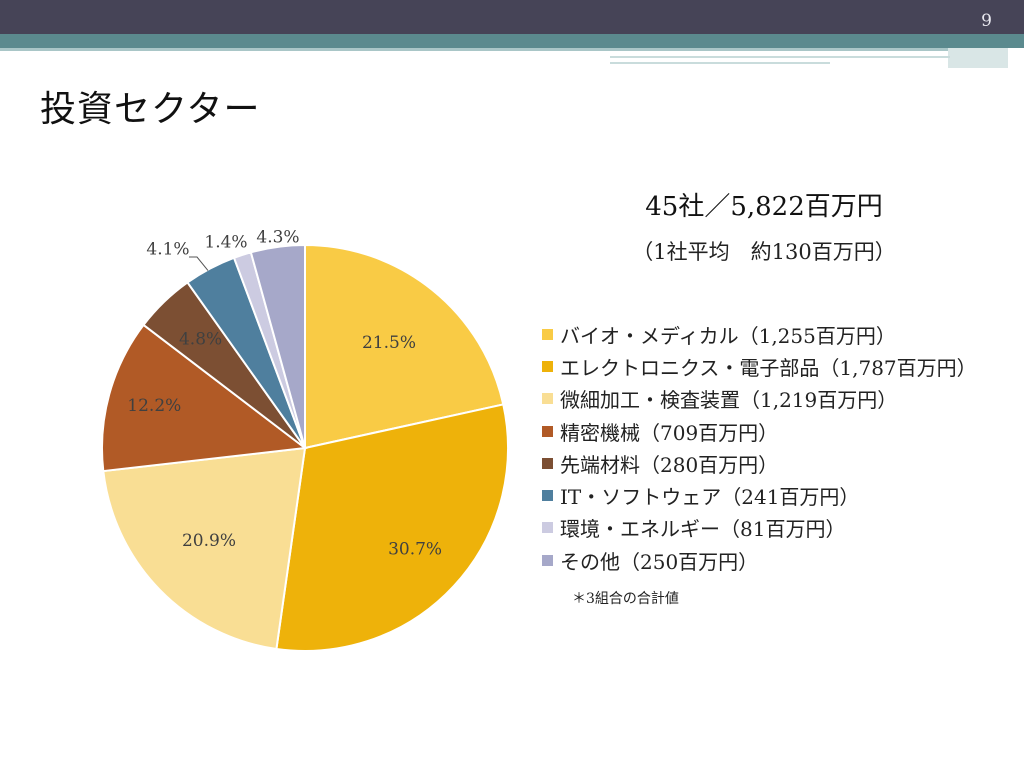  I want to click on pie-data-label: 21.5%, so click(389, 343).